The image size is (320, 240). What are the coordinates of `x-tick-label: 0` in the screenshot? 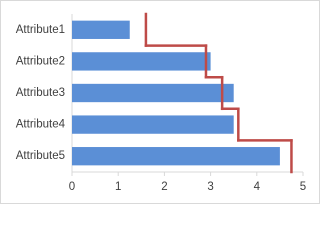 It's located at (72, 187).